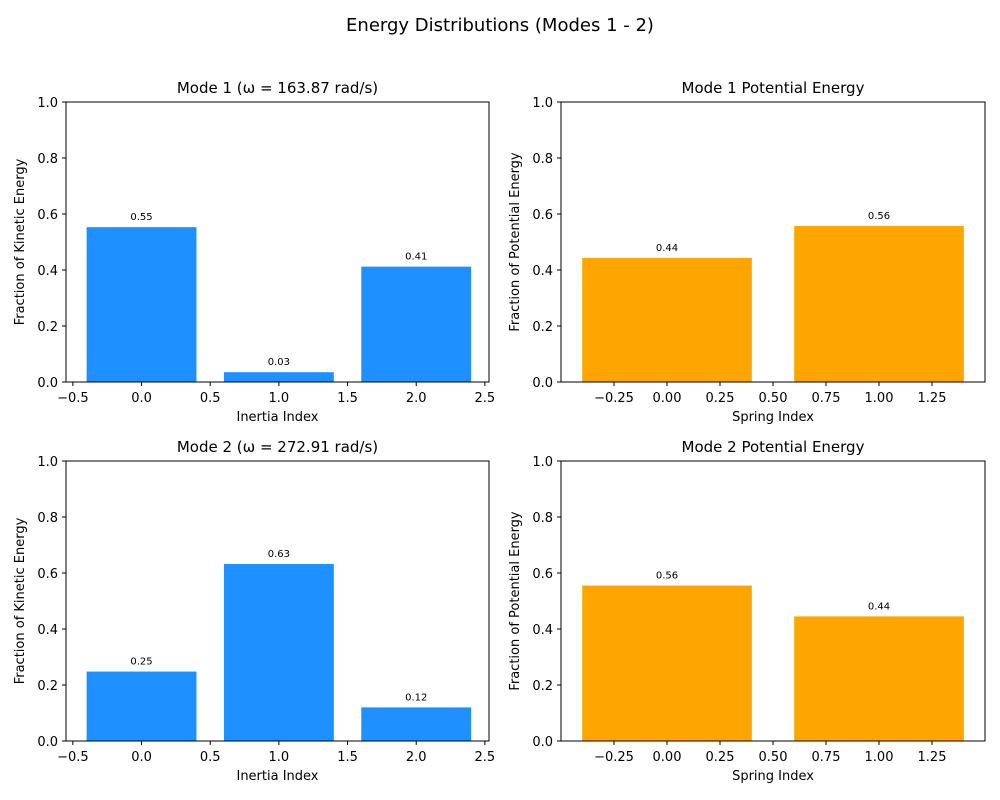  Describe the element at coordinates (141, 662) in the screenshot. I see `bar-value-label: 0.25` at that location.